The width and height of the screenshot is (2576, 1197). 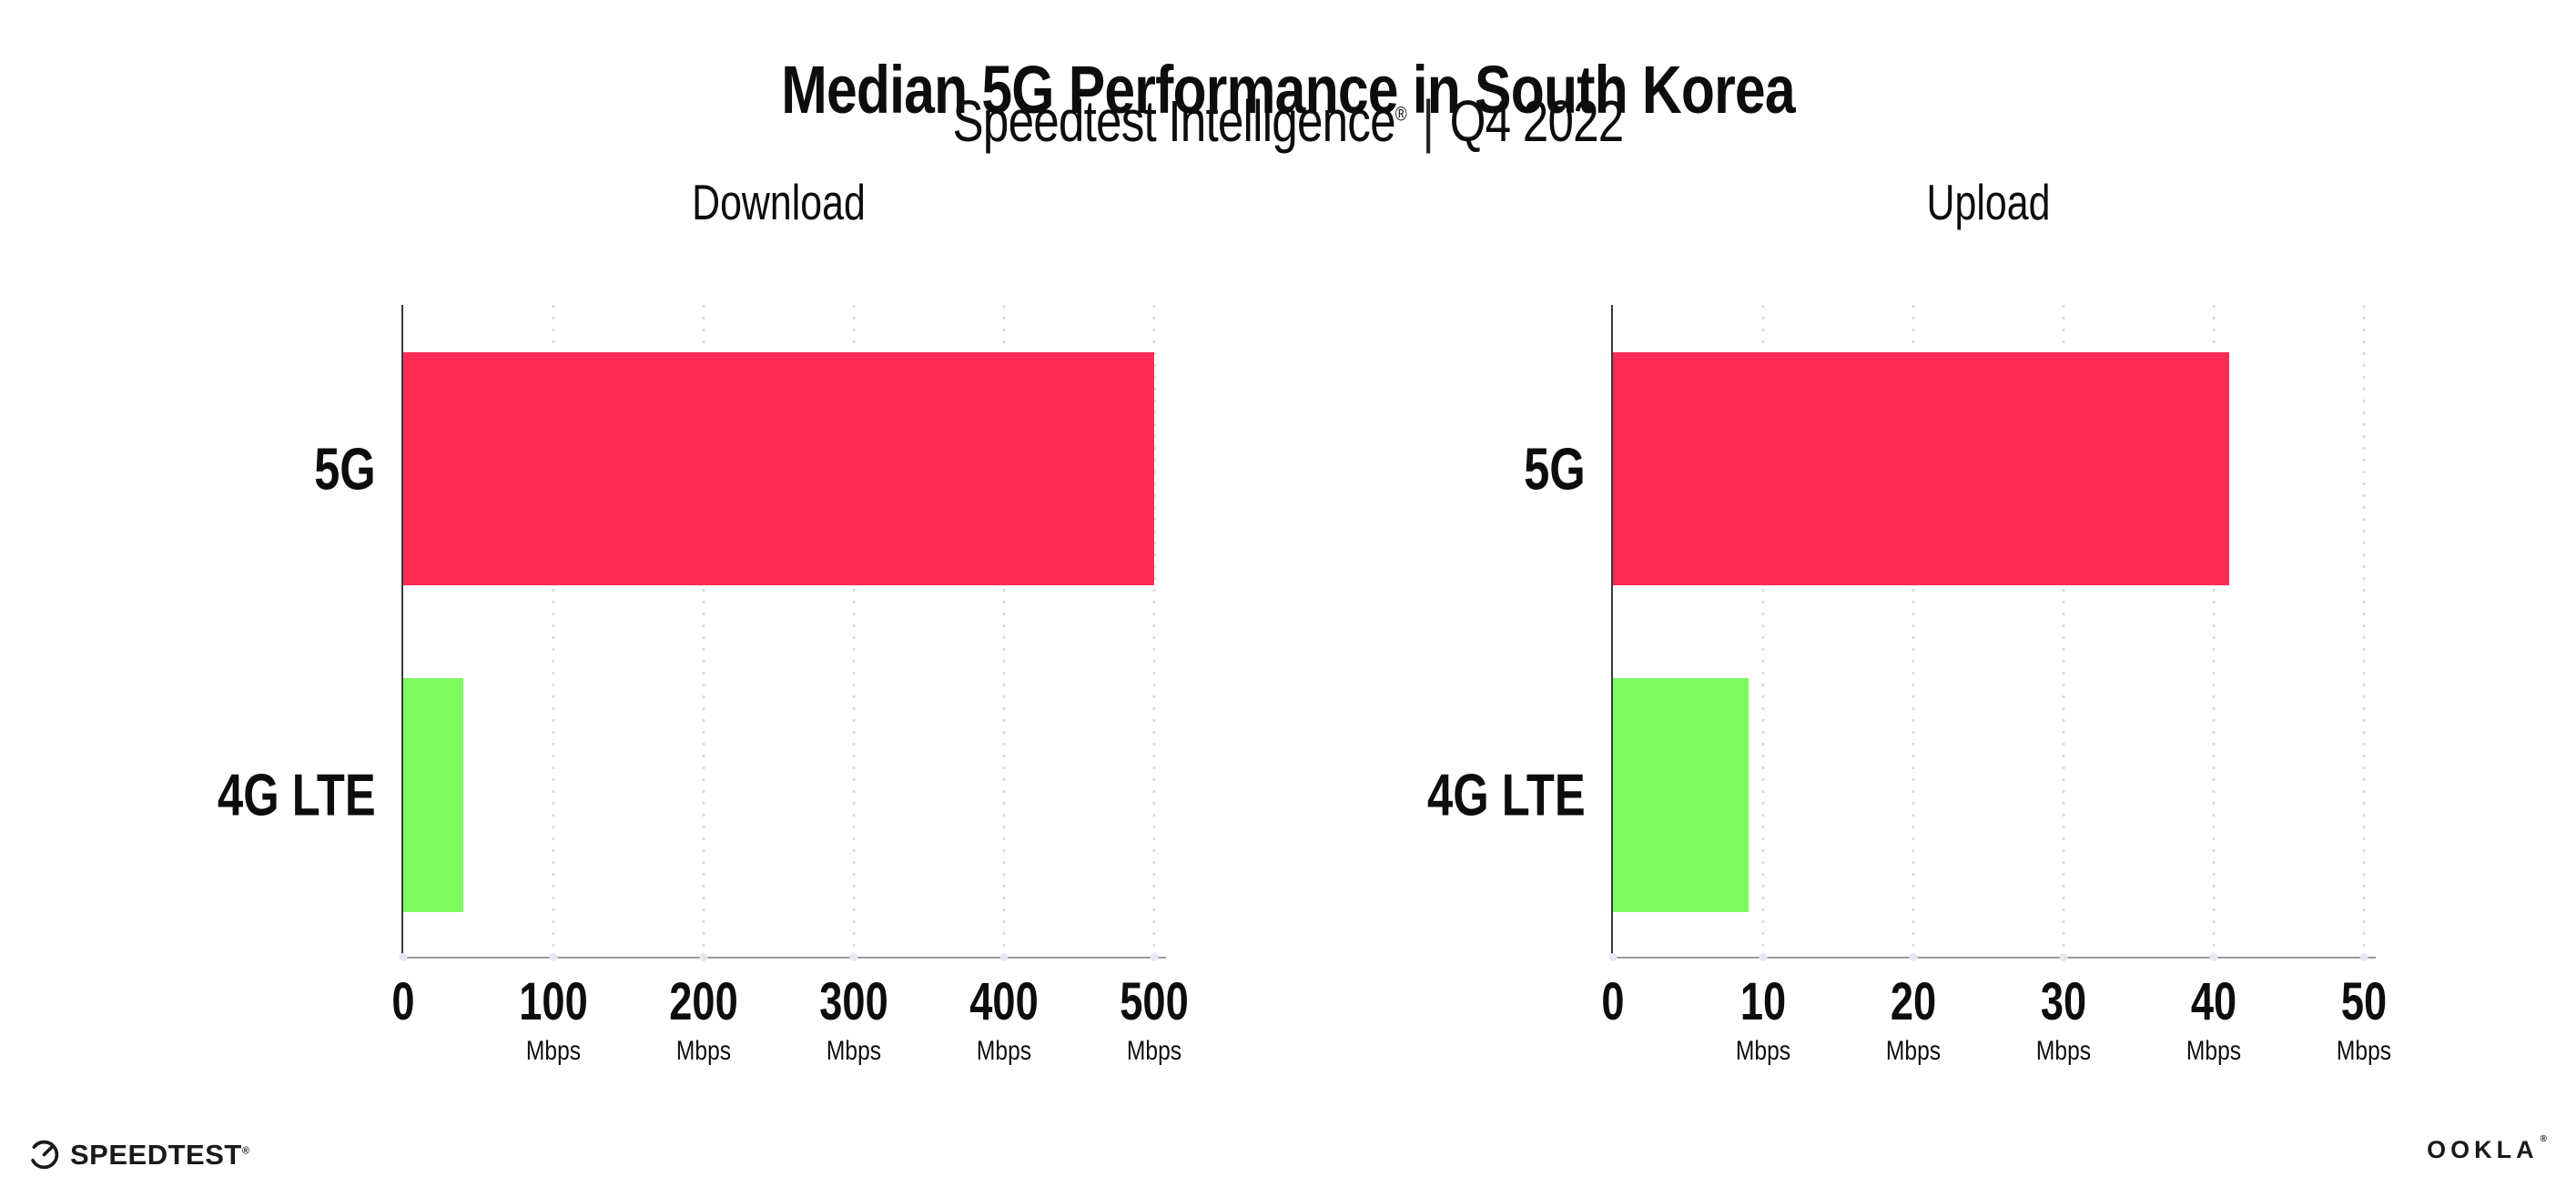 I want to click on x-axis-tick: 400 Mbps, so click(x=1005, y=1019).